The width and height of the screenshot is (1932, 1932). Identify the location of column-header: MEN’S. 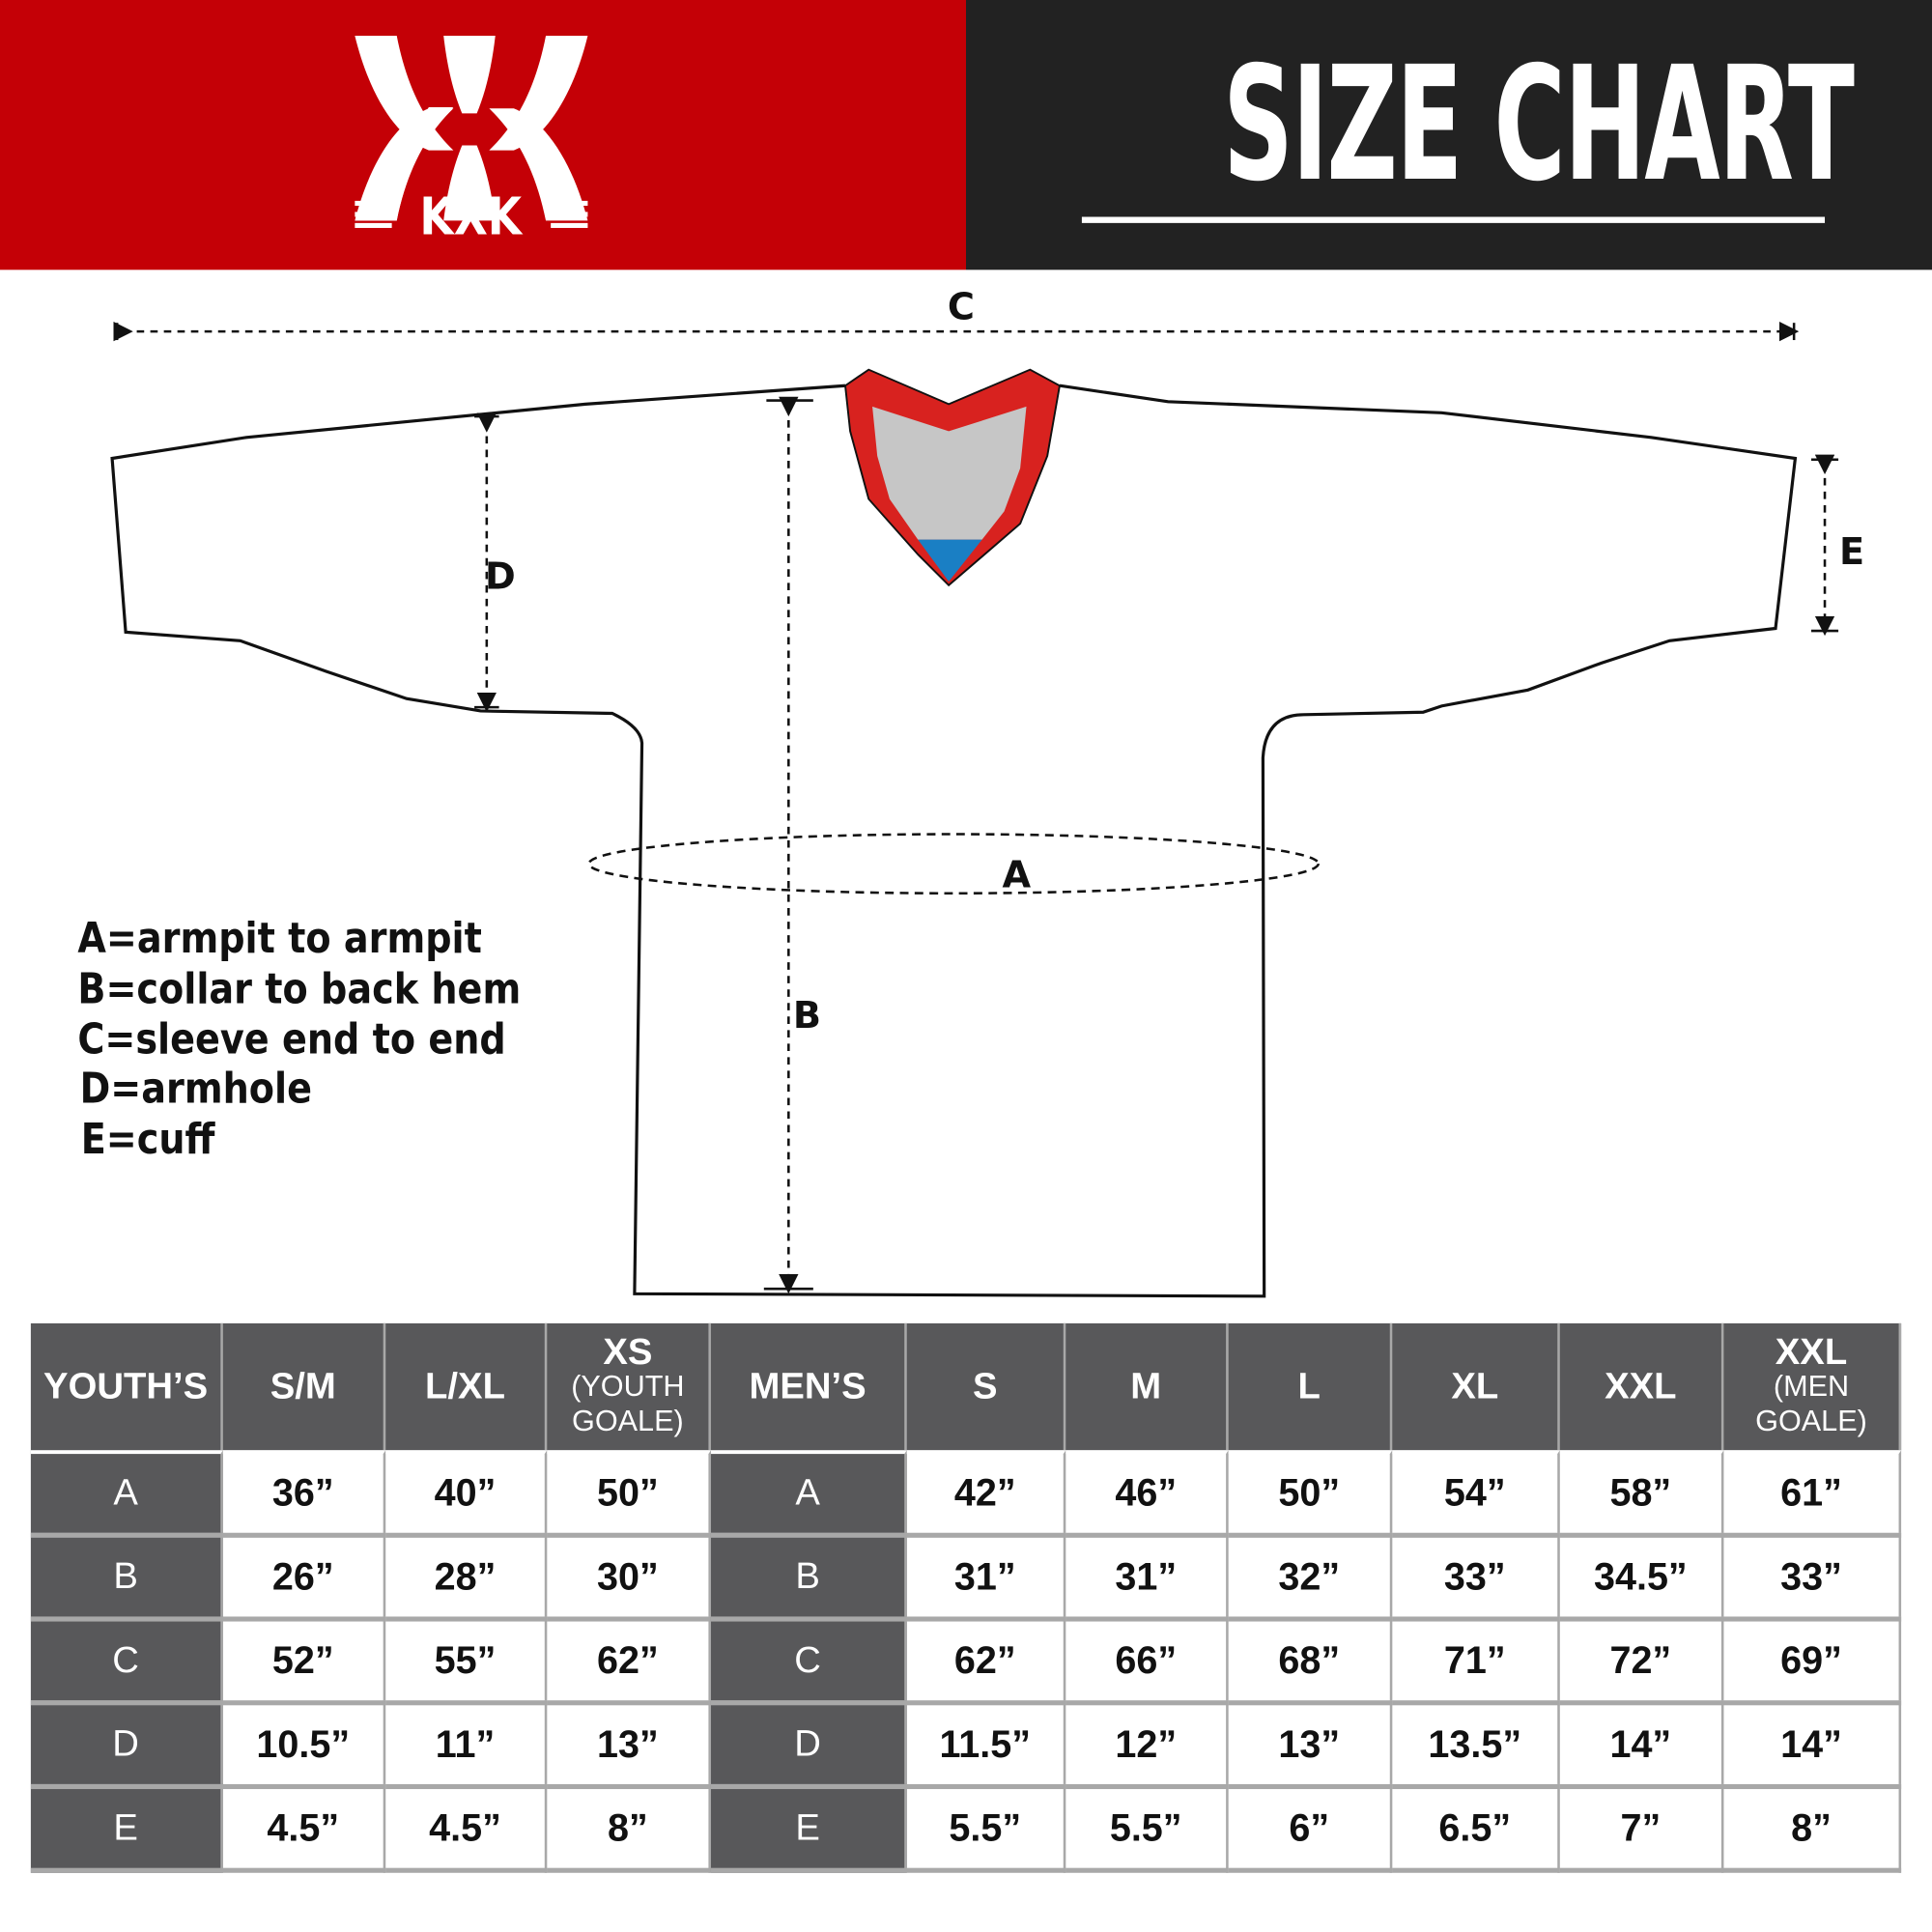
(808, 1386).